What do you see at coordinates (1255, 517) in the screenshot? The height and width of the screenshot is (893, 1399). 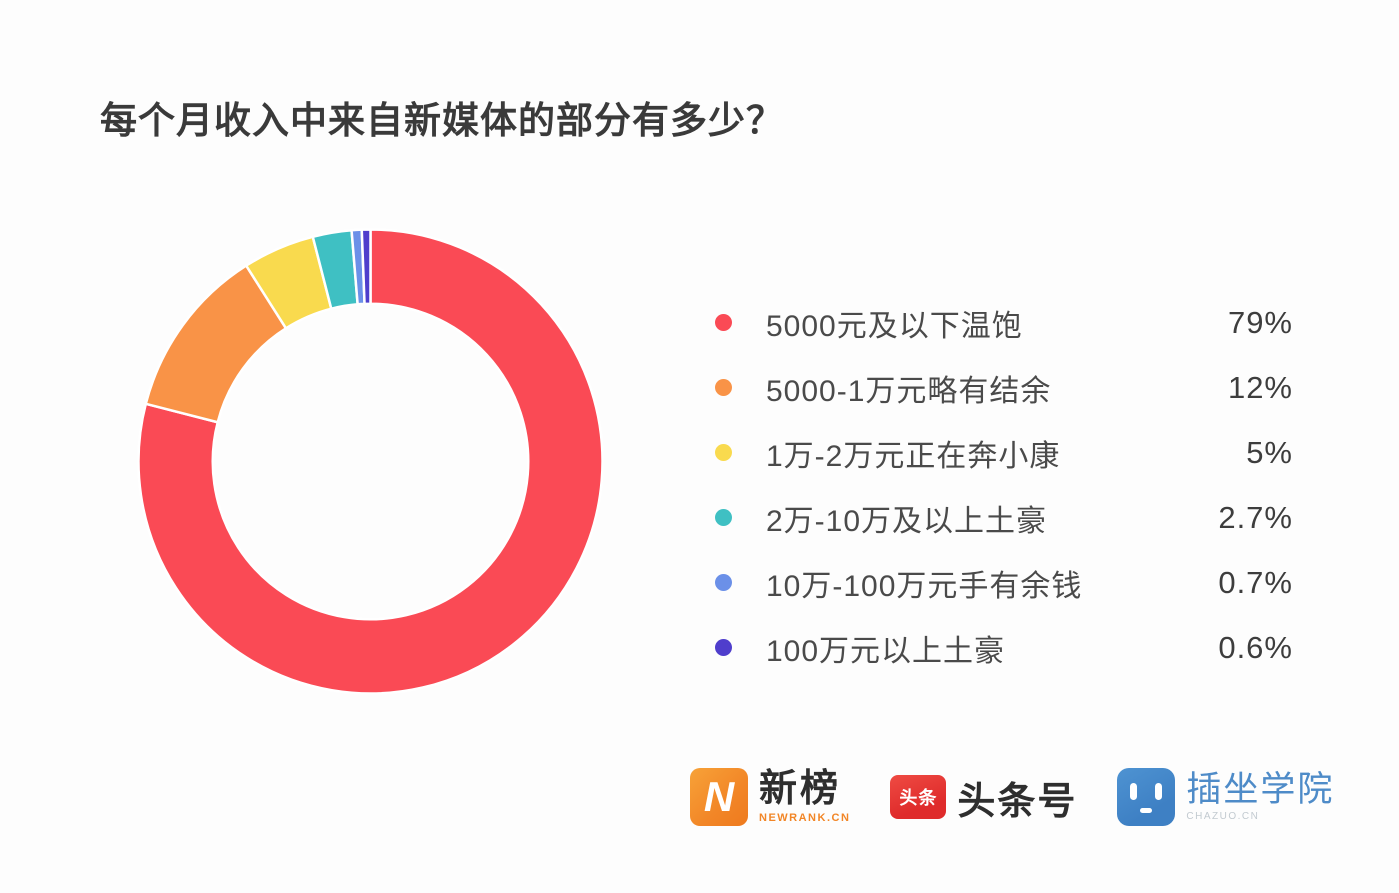 I see `legend-value: 2.7%` at bounding box center [1255, 517].